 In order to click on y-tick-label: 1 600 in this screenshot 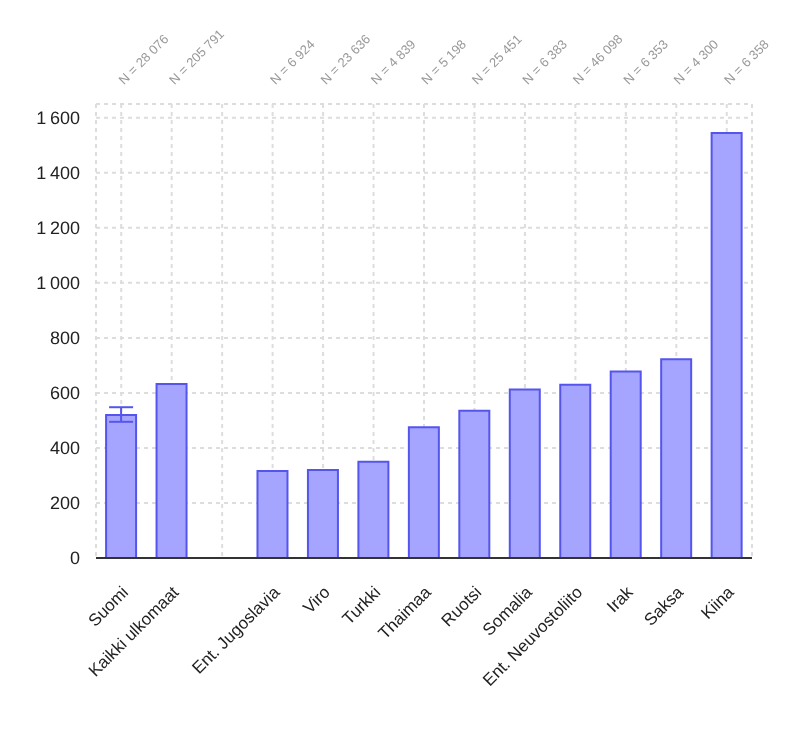, I will do `click(58, 118)`.